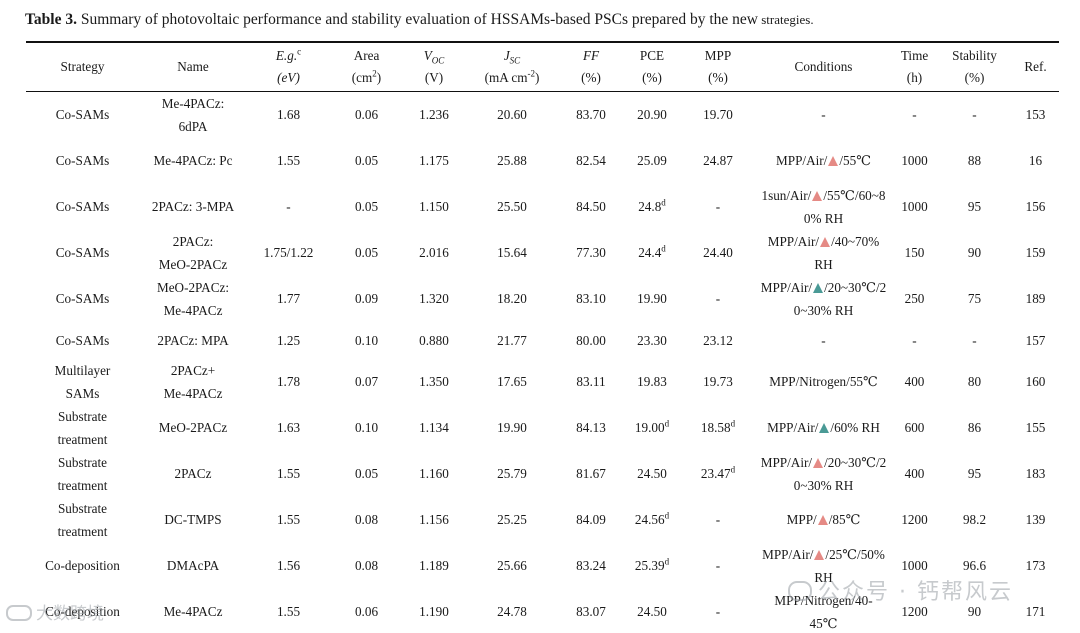 This screenshot has height=633, width=1080. What do you see at coordinates (823, 611) in the screenshot?
I see `cell-conditions: MPP/Nitrogen/40- 45℃` at bounding box center [823, 611].